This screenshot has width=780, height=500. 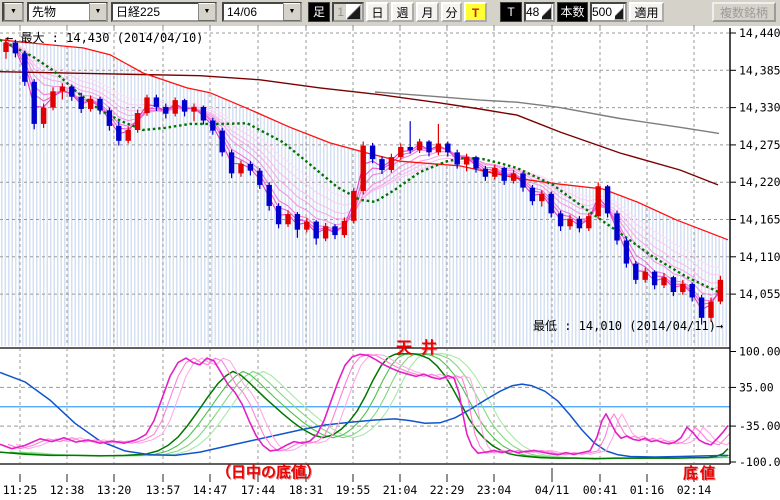 I want to click on y-axis-label: -35.00, so click(x=759, y=426).